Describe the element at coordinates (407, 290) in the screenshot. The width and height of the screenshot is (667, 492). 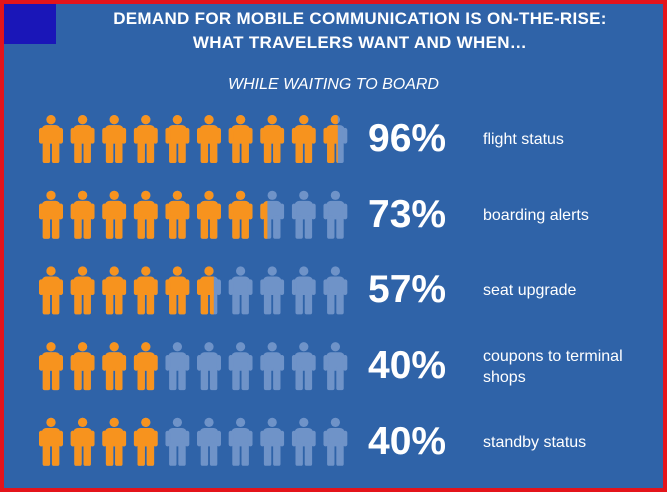
I see `percentage-value: 57%` at that location.